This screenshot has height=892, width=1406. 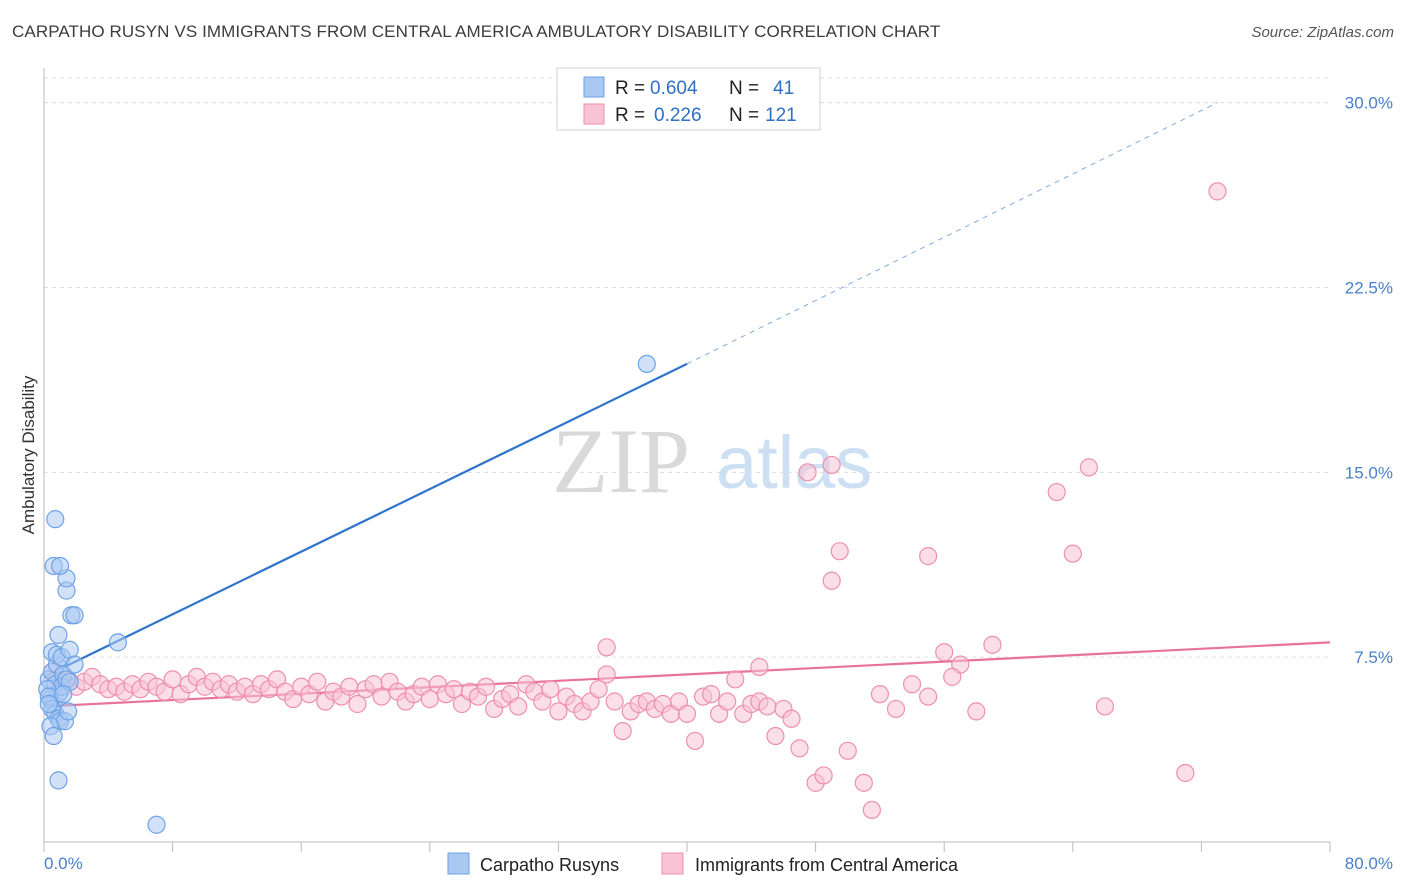 What do you see at coordinates (1369, 103) in the screenshot?
I see `y-tick-label-3: 30.0%` at bounding box center [1369, 103].